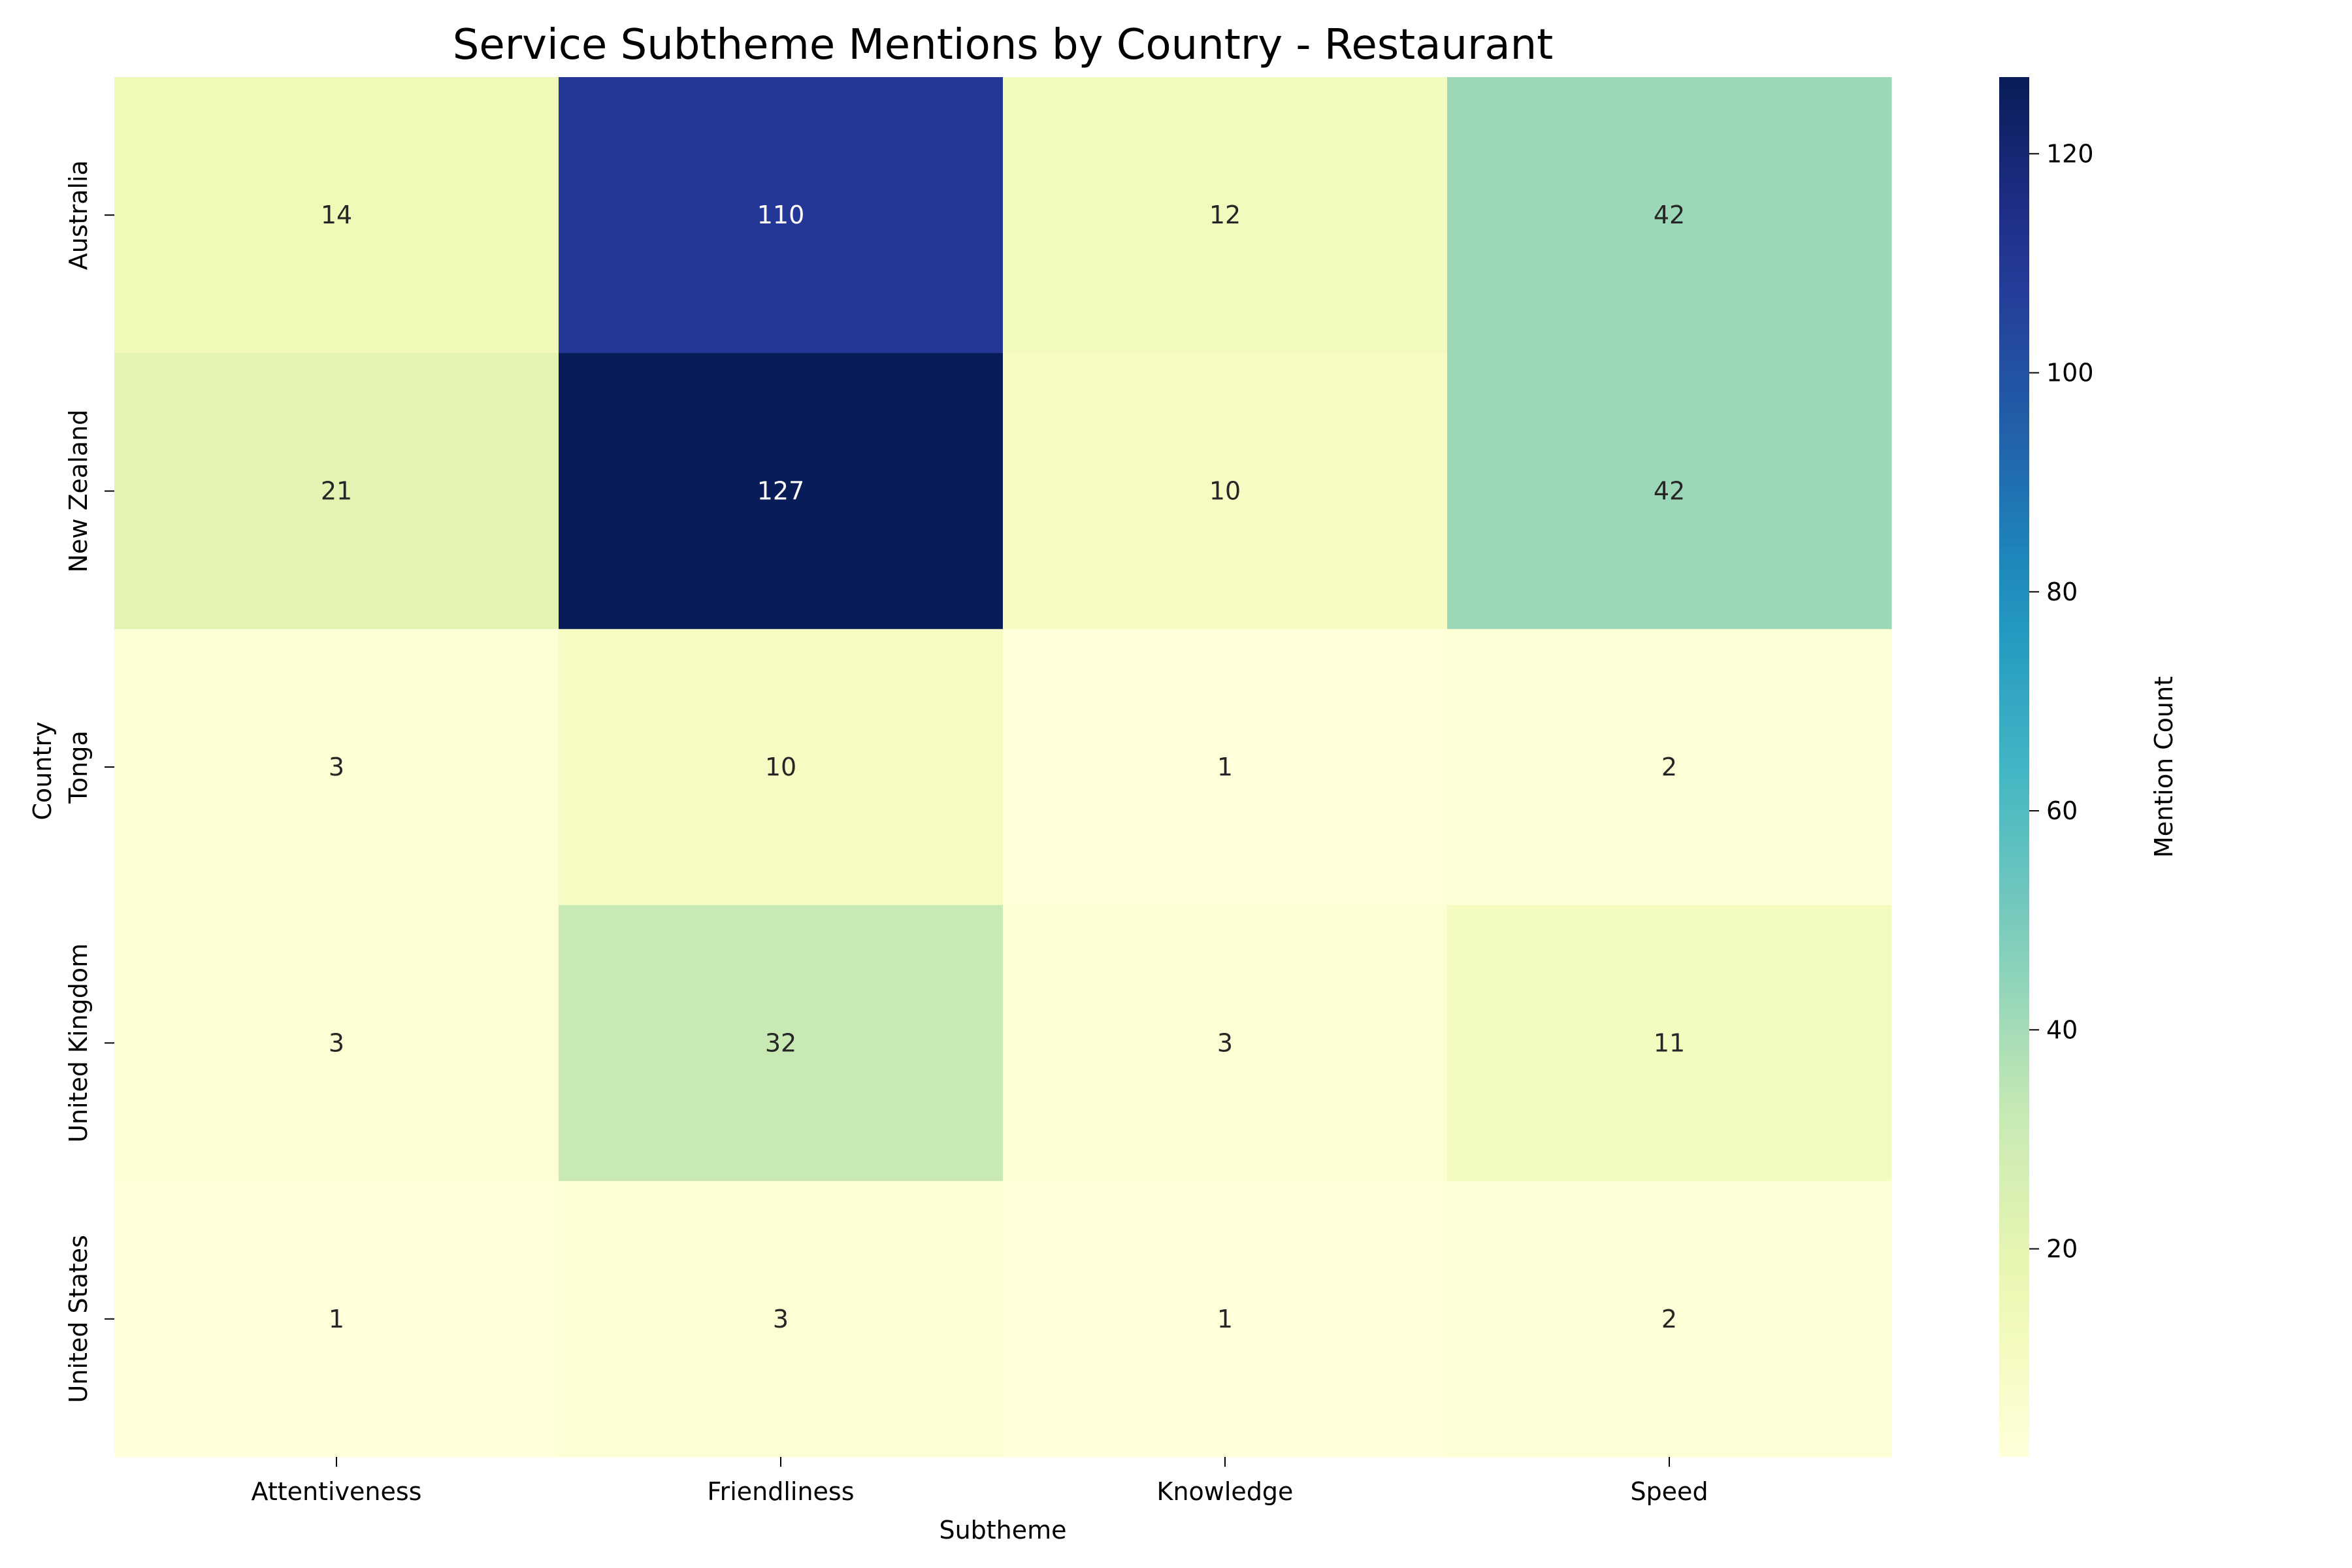  I want to click on x-tick-label: Friendliness, so click(780, 1491).